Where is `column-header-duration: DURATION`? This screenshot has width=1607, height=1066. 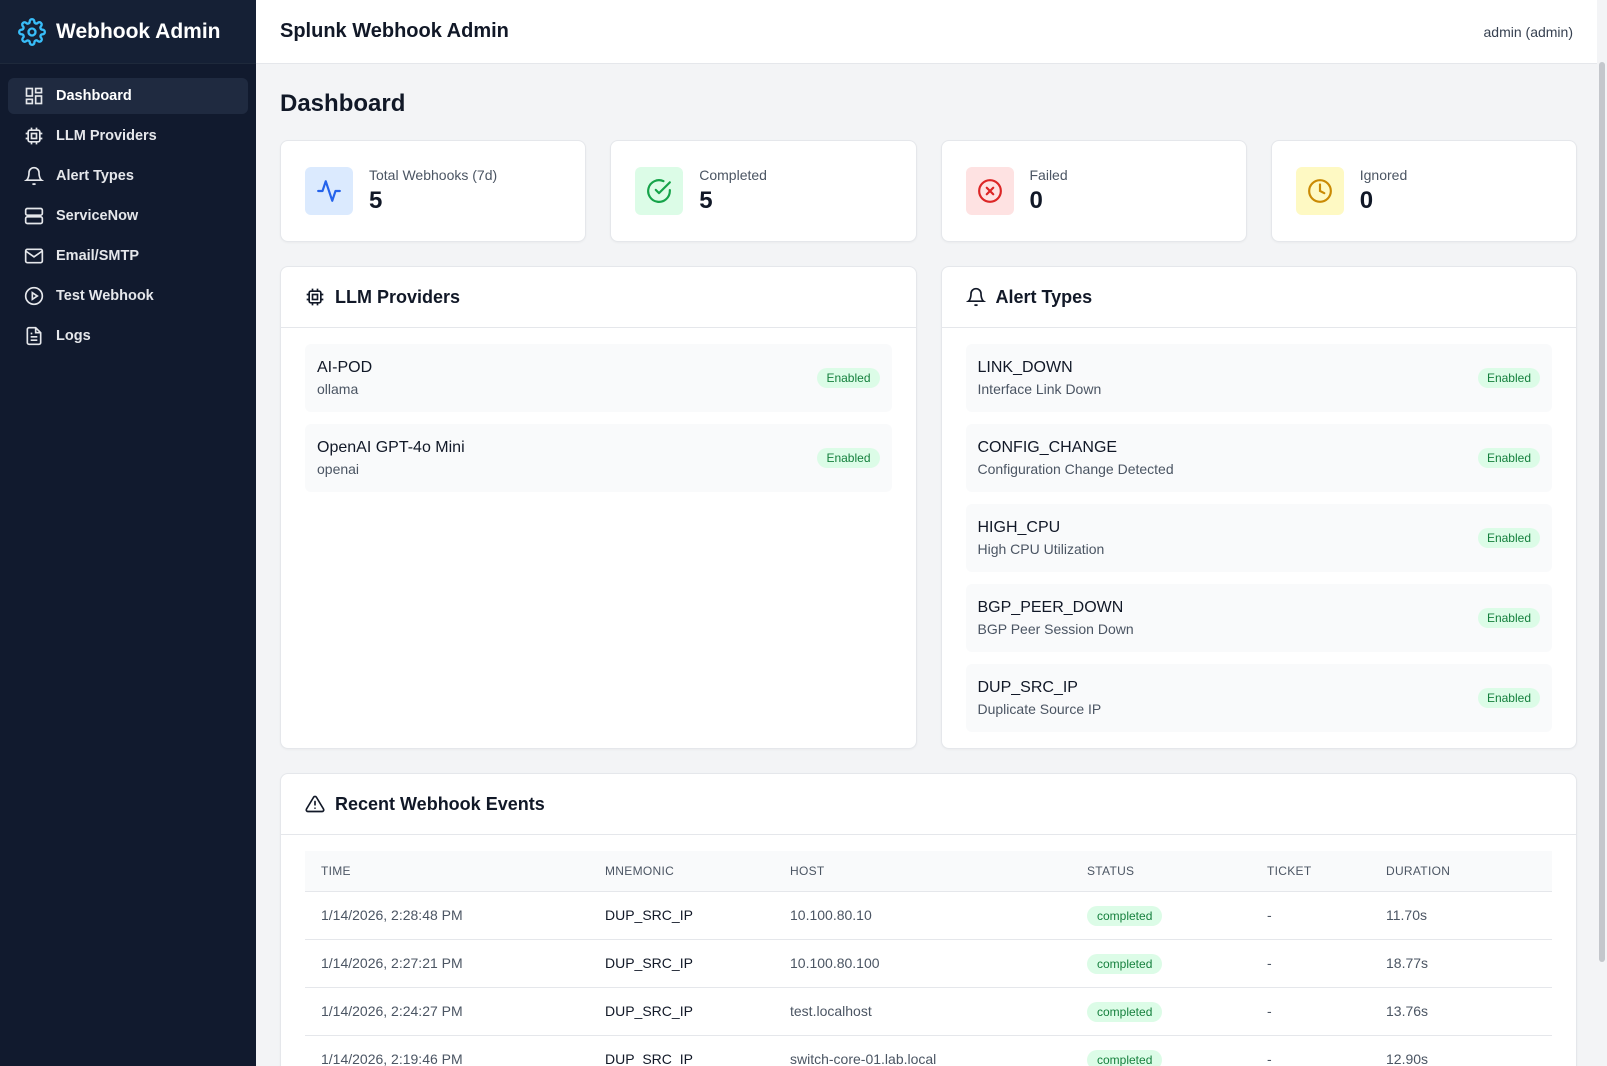 column-header-duration: DURATION is located at coordinates (1461, 871).